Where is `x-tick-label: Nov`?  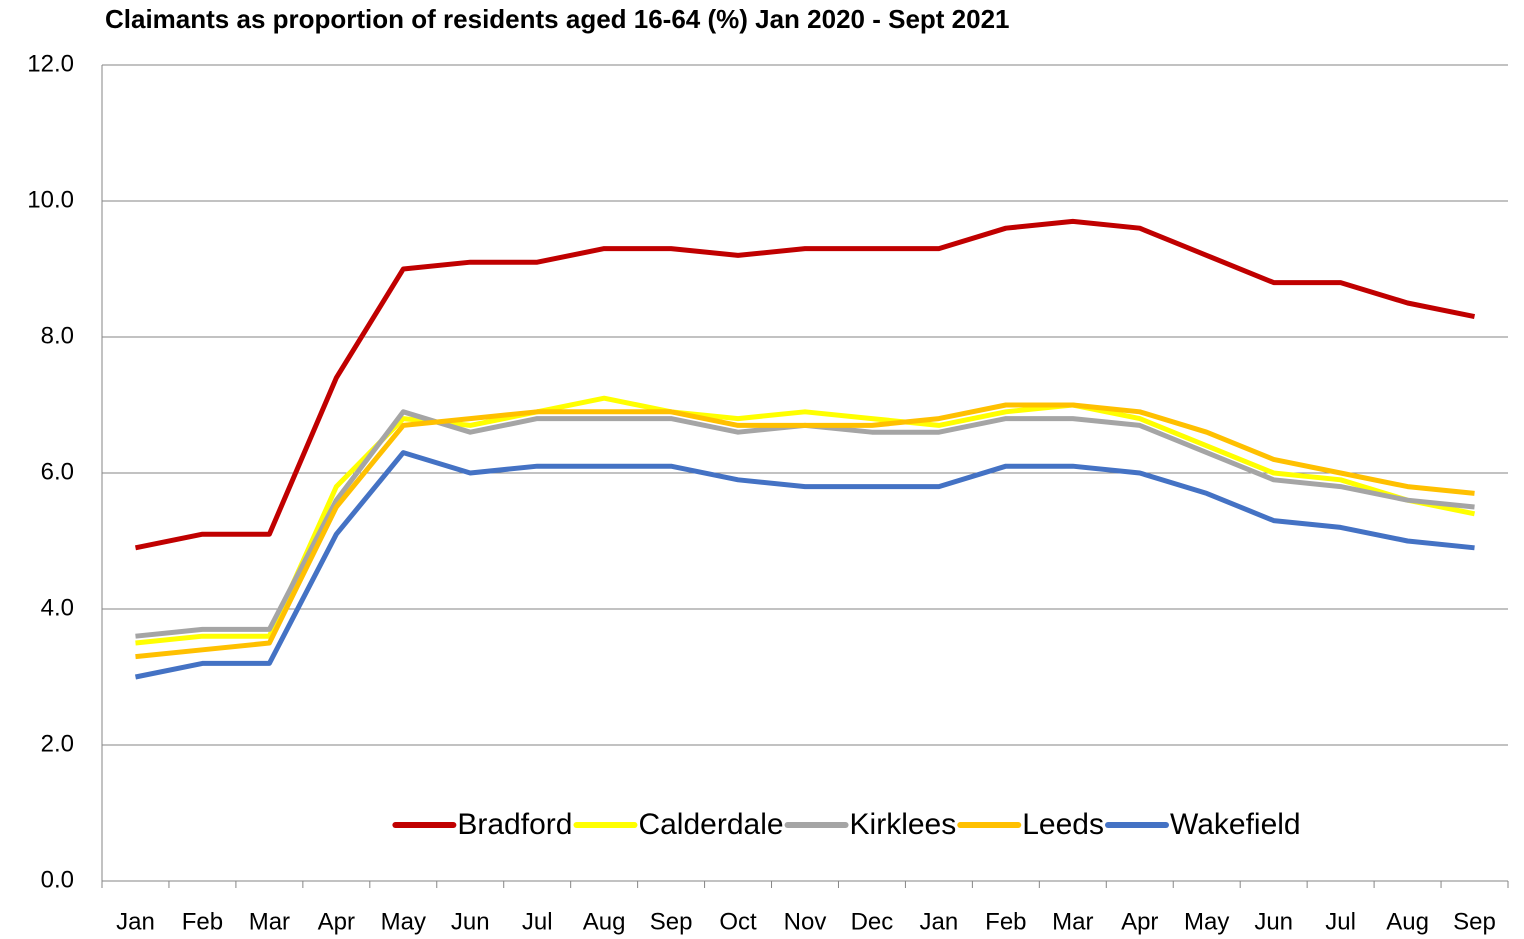 x-tick-label: Nov is located at coordinates (805, 921).